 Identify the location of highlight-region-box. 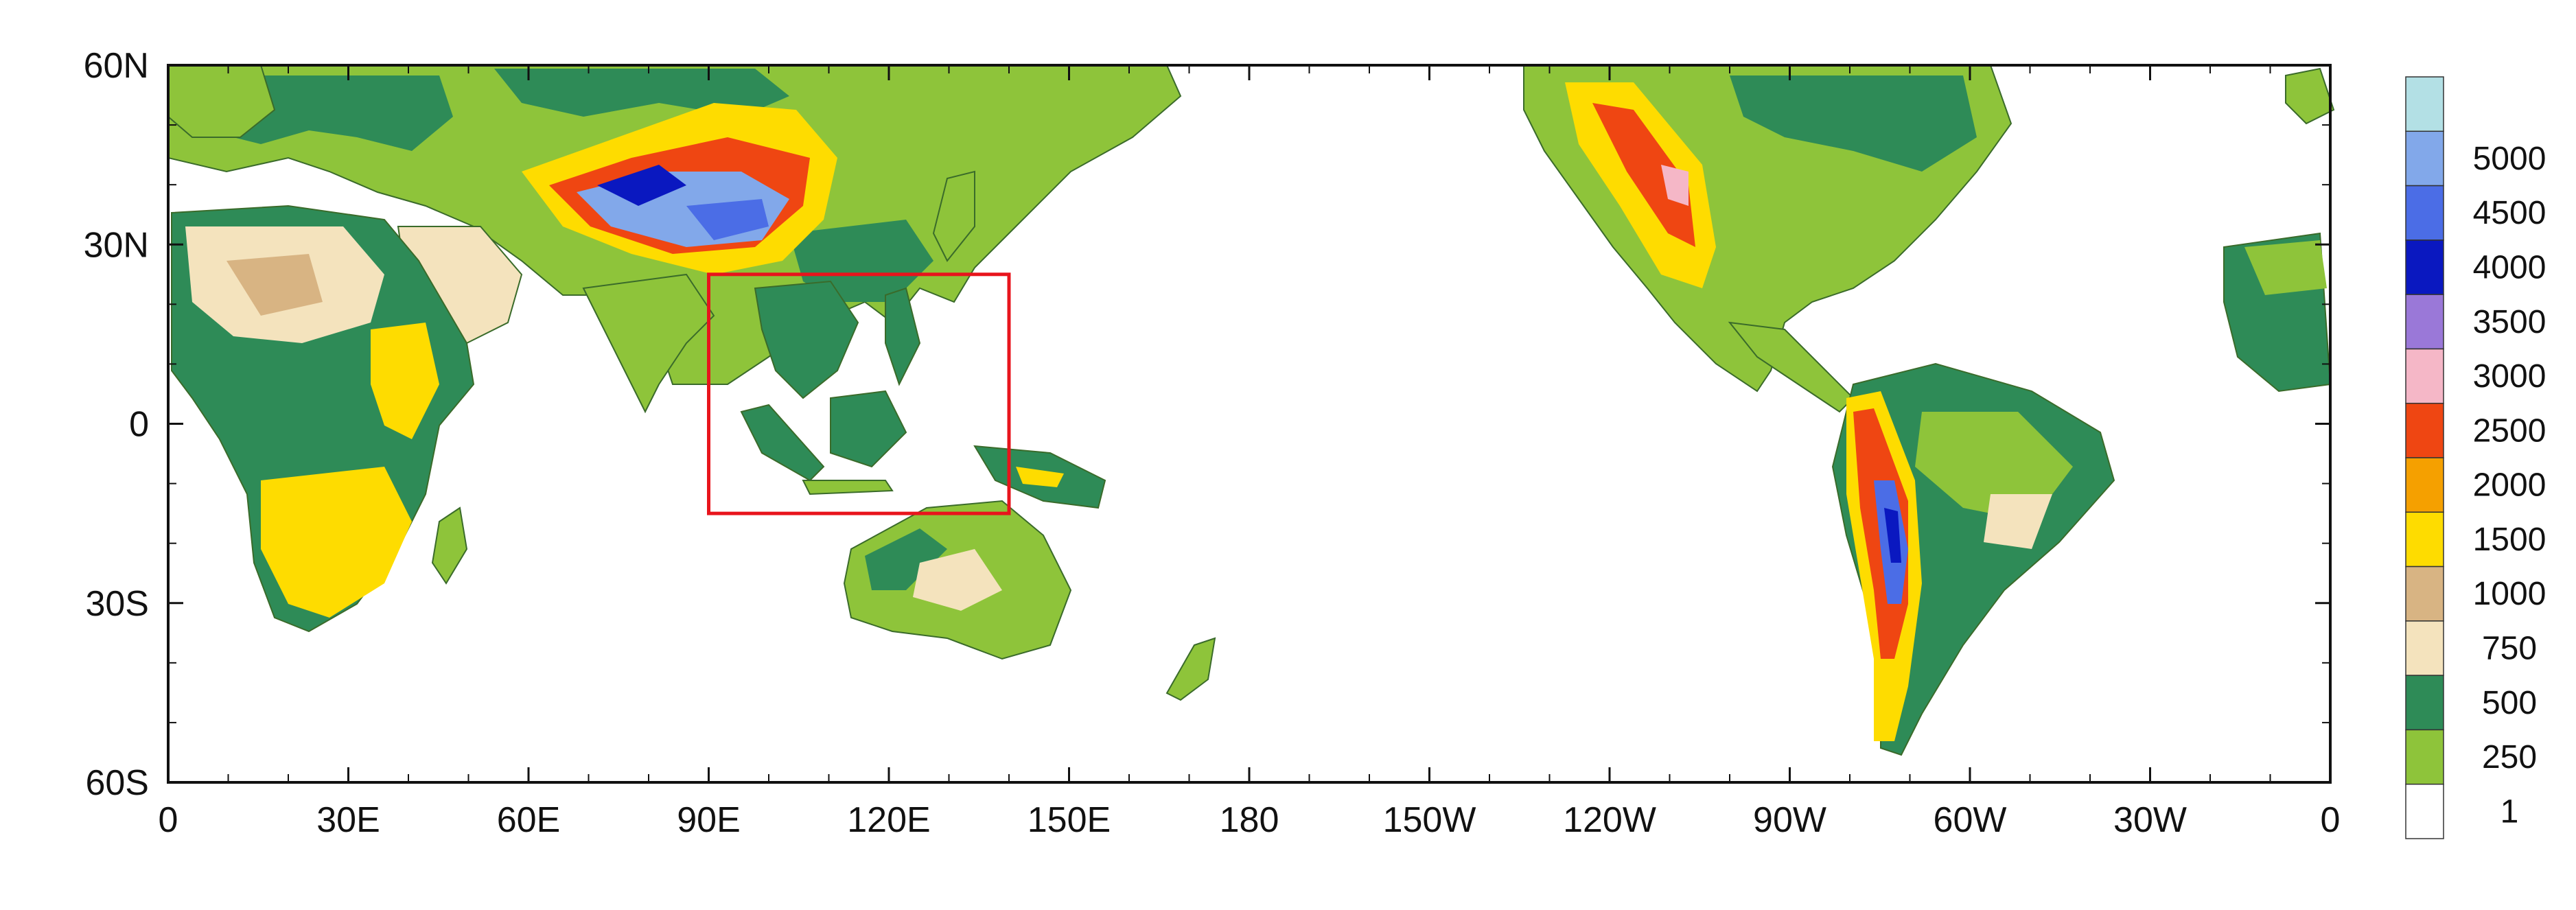
(859, 393).